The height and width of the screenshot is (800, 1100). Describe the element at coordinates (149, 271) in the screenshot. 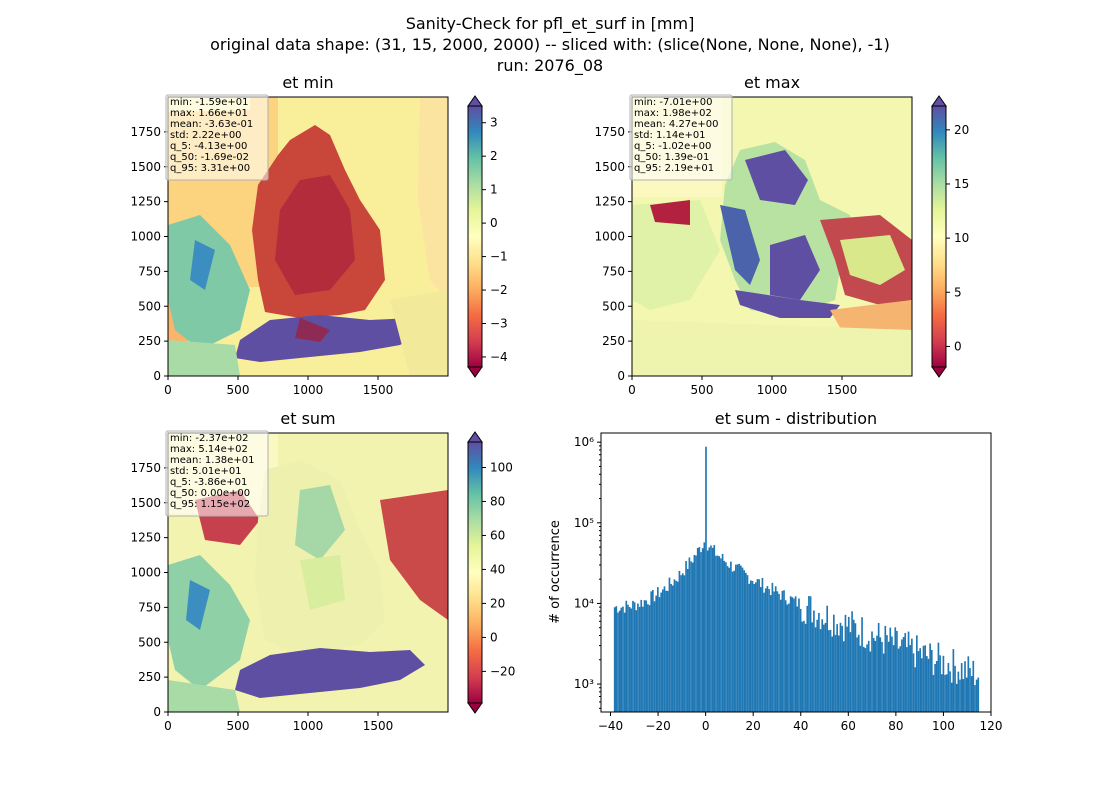

I see `y-tick-label: 750` at that location.